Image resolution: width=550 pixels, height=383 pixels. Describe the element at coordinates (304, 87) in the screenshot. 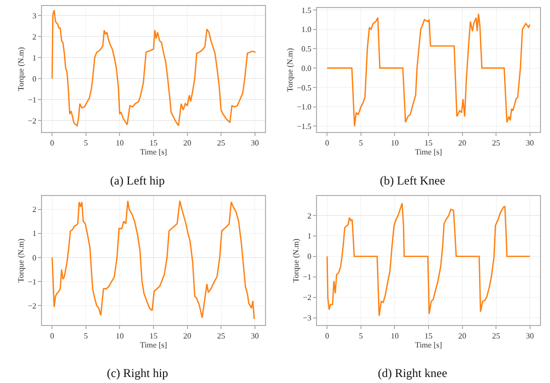

I see `y-tick-label: −0.5` at that location.